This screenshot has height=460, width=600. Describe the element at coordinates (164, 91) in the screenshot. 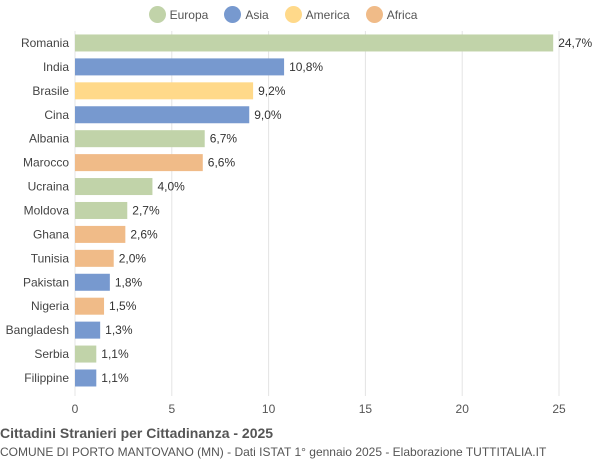

I see `bar-brasile` at that location.